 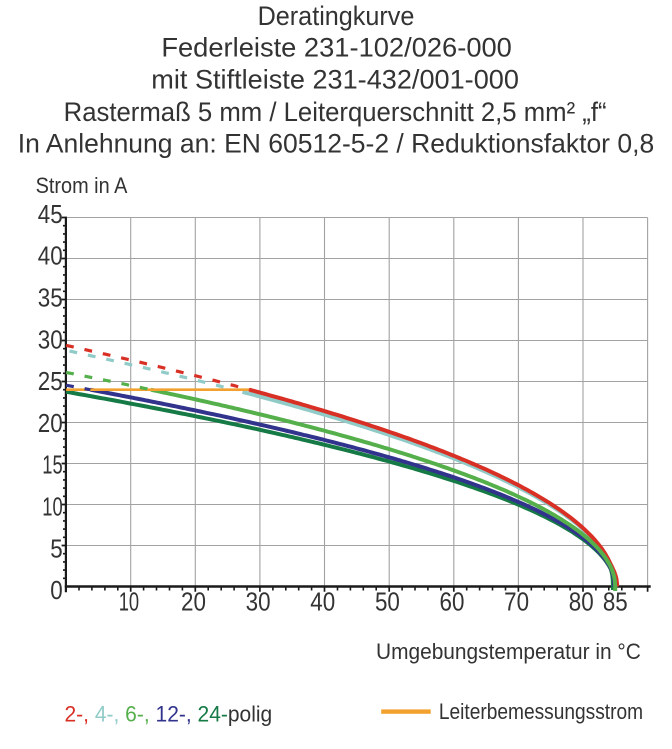 What do you see at coordinates (336, 15) in the screenshot?
I see `svg-text: Deratingkurve` at bounding box center [336, 15].